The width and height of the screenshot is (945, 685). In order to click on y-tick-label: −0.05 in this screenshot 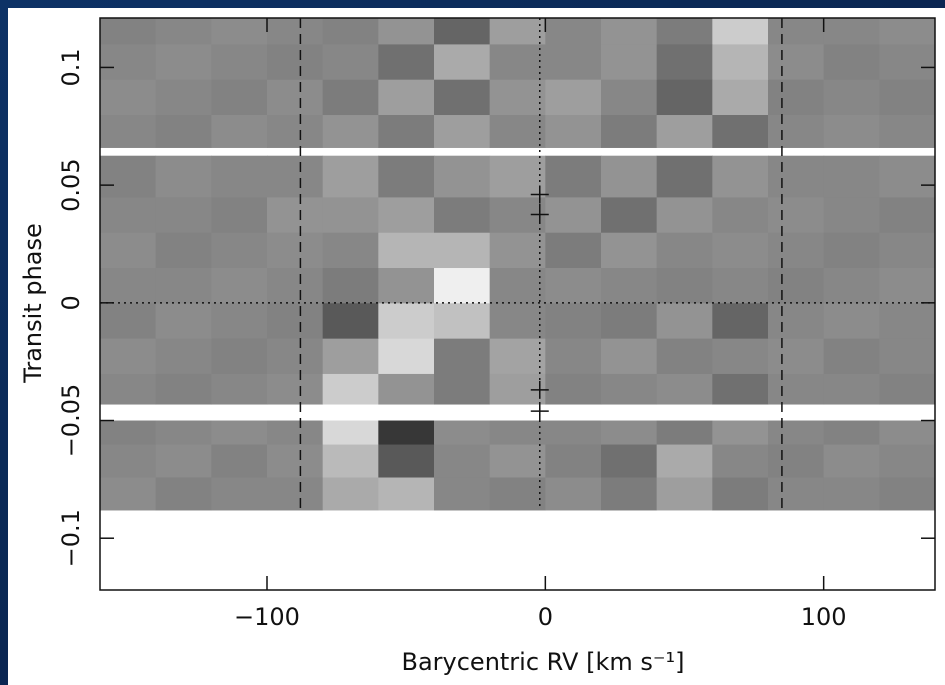, I will do `click(71, 421)`.